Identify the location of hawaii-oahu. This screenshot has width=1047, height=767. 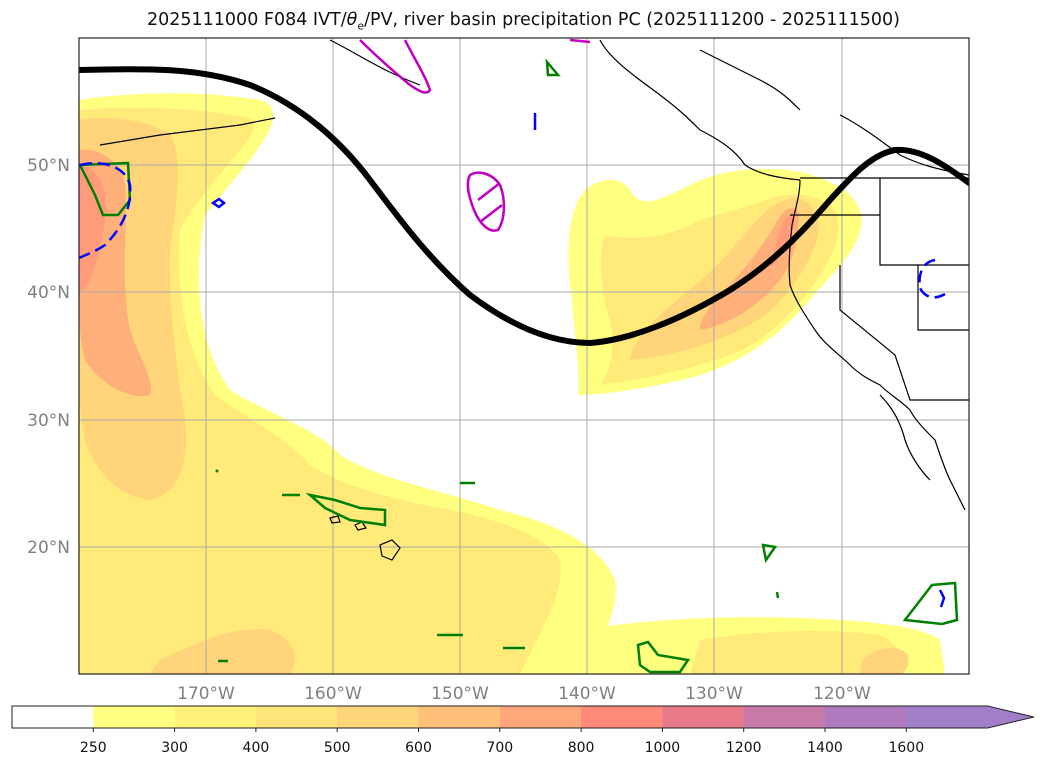
(335, 519).